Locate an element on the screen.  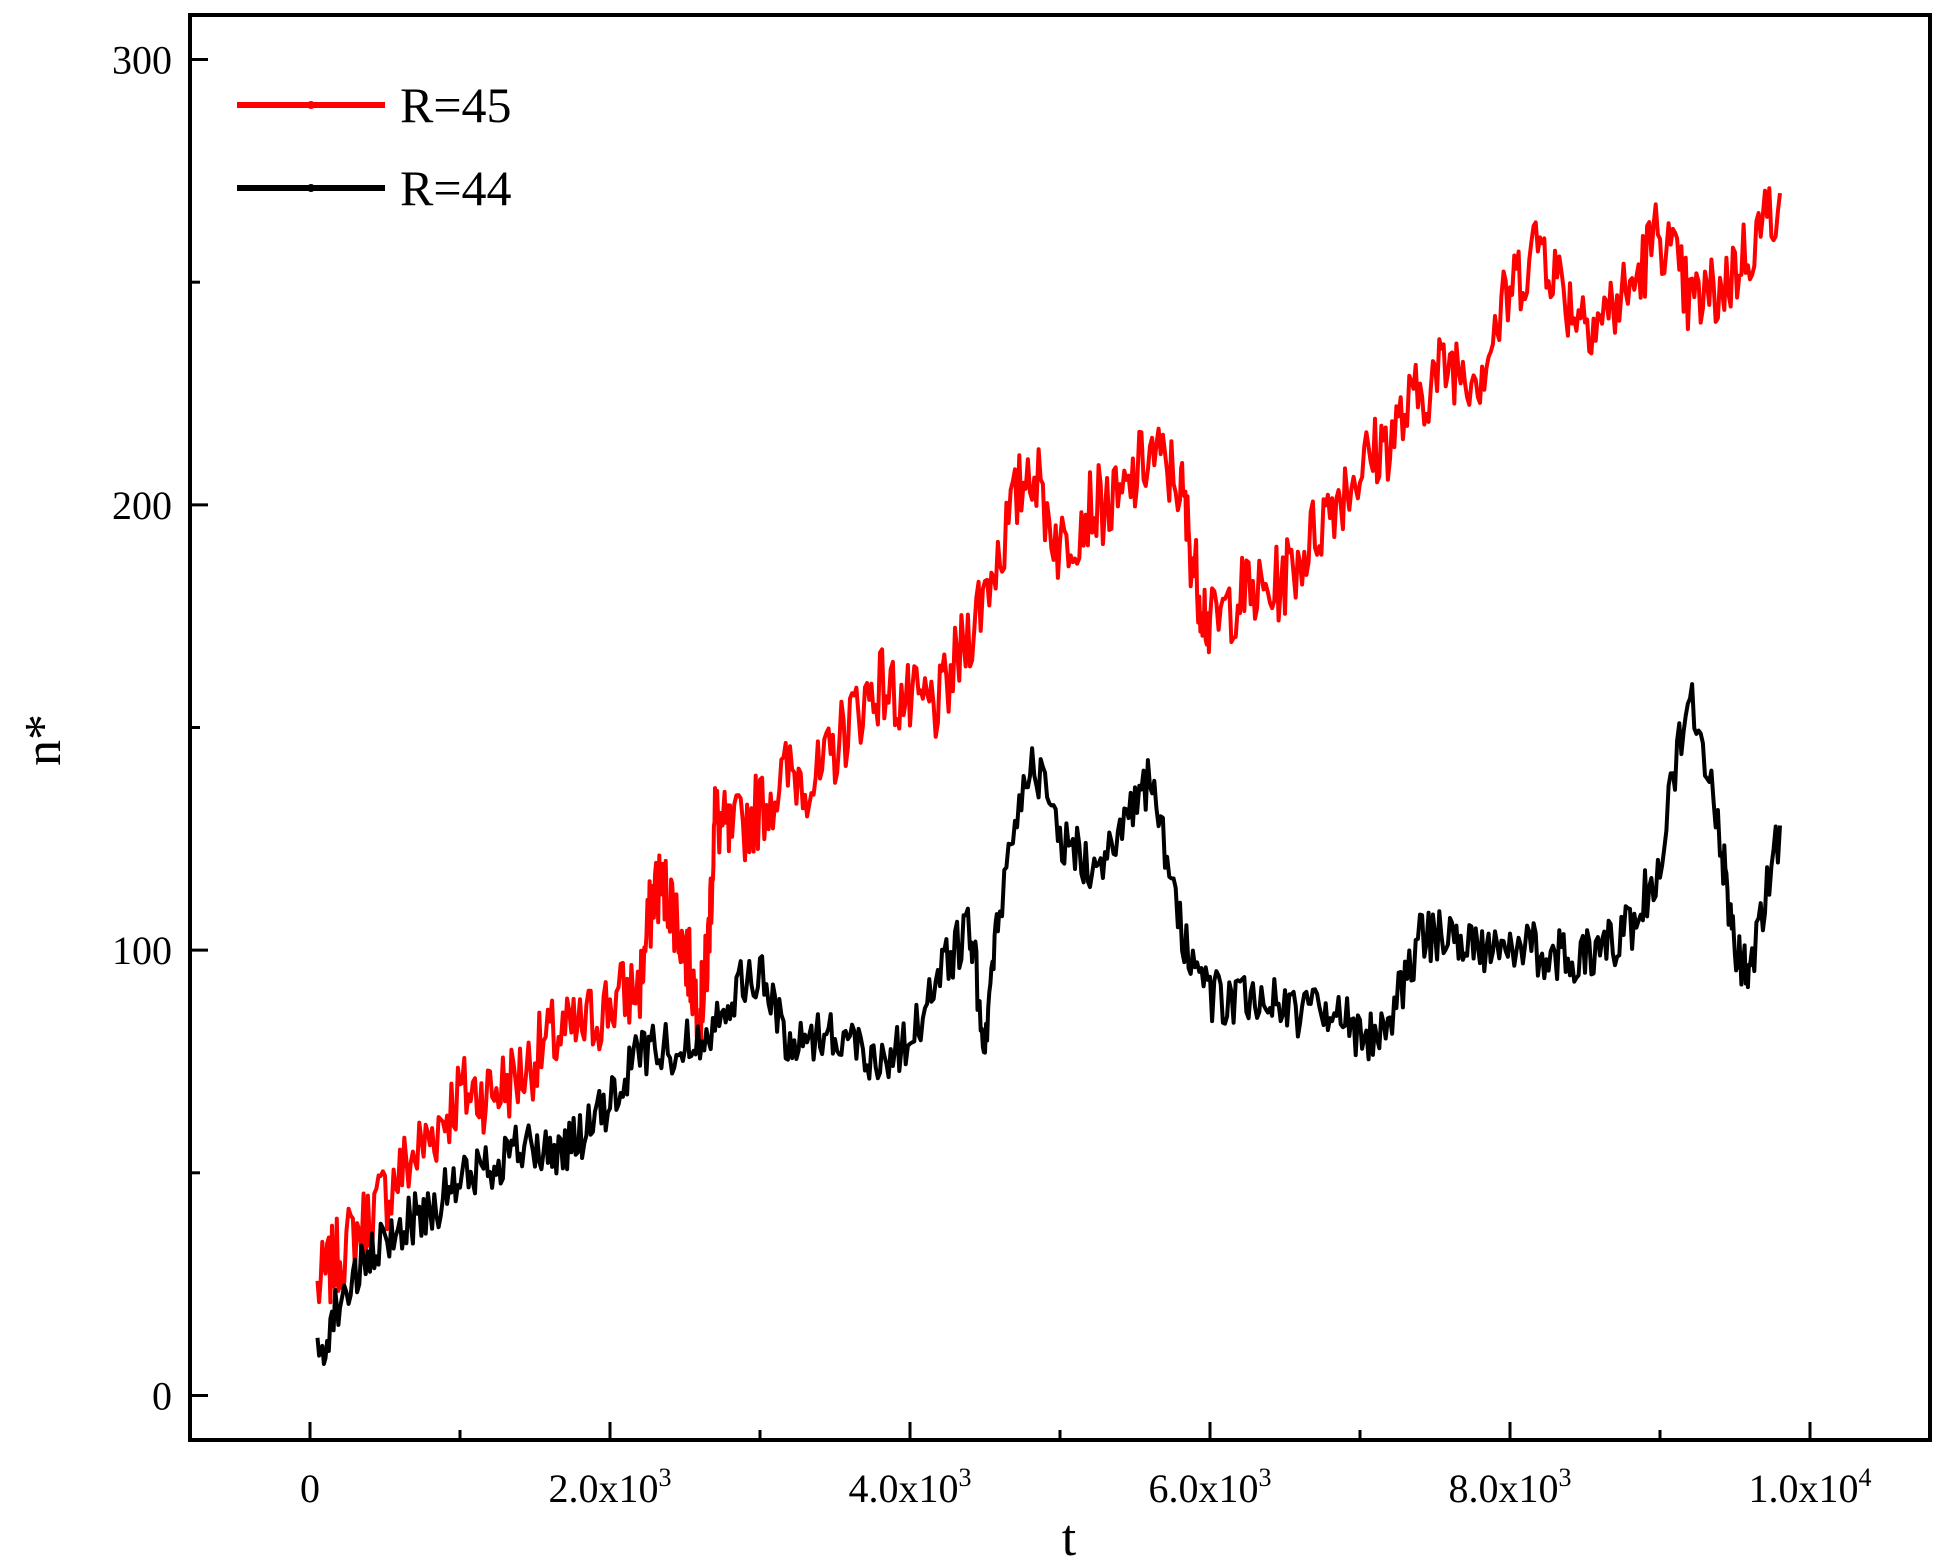
y-axis-title: n* is located at coordinates (43, 740).